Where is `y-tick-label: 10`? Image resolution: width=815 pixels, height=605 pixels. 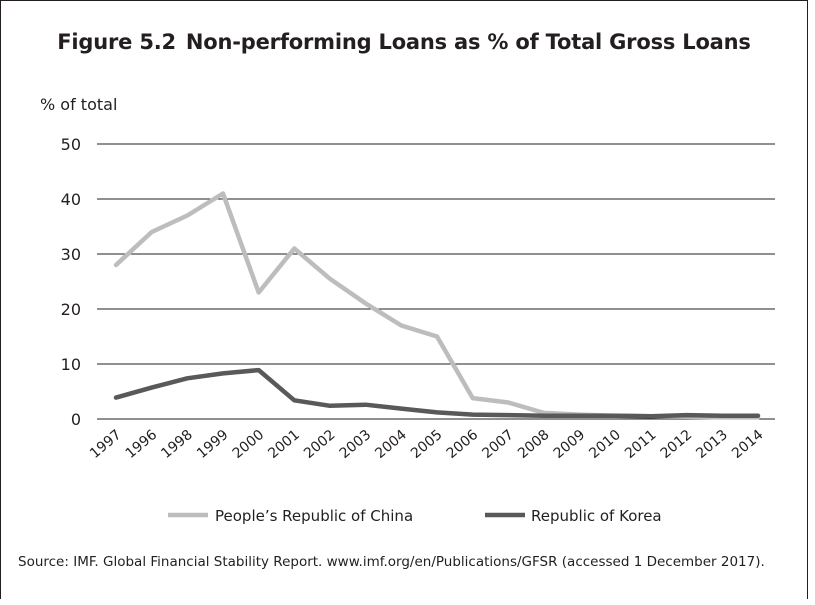 y-tick-label: 10 is located at coordinates (71, 364).